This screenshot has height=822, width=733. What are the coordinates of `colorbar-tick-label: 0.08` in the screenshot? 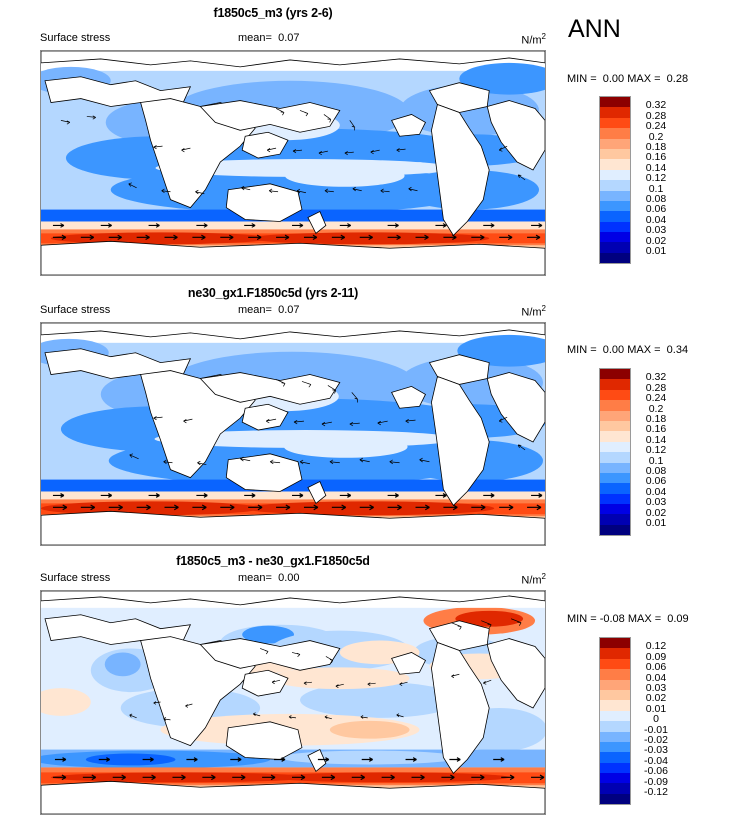 It's located at (656, 199).